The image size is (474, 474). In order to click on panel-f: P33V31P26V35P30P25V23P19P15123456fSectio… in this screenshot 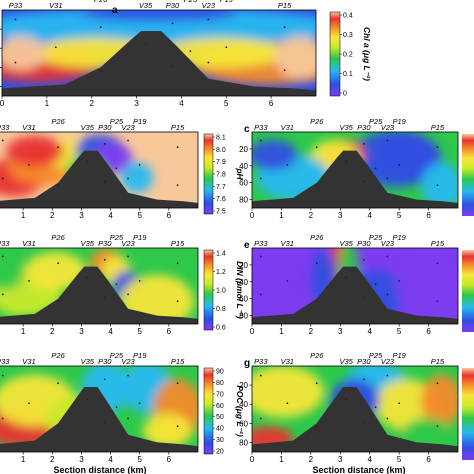, I will do `click(122, 412)`.